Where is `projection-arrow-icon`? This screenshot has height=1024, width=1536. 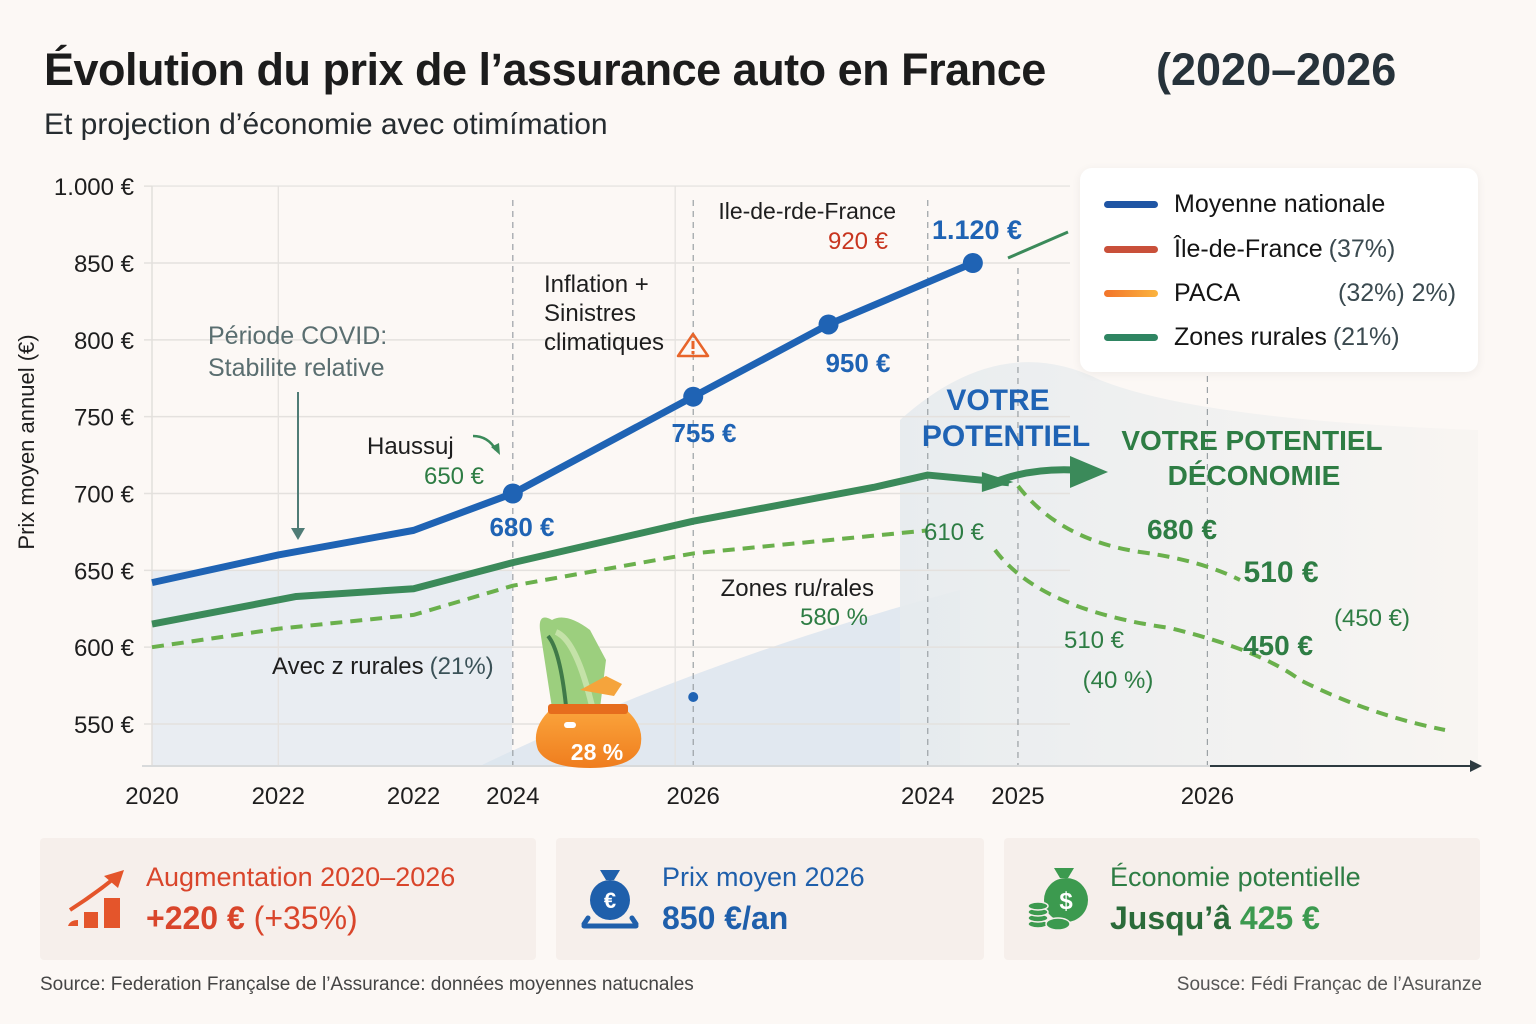 projection-arrow-icon is located at coordinates (1089, 472).